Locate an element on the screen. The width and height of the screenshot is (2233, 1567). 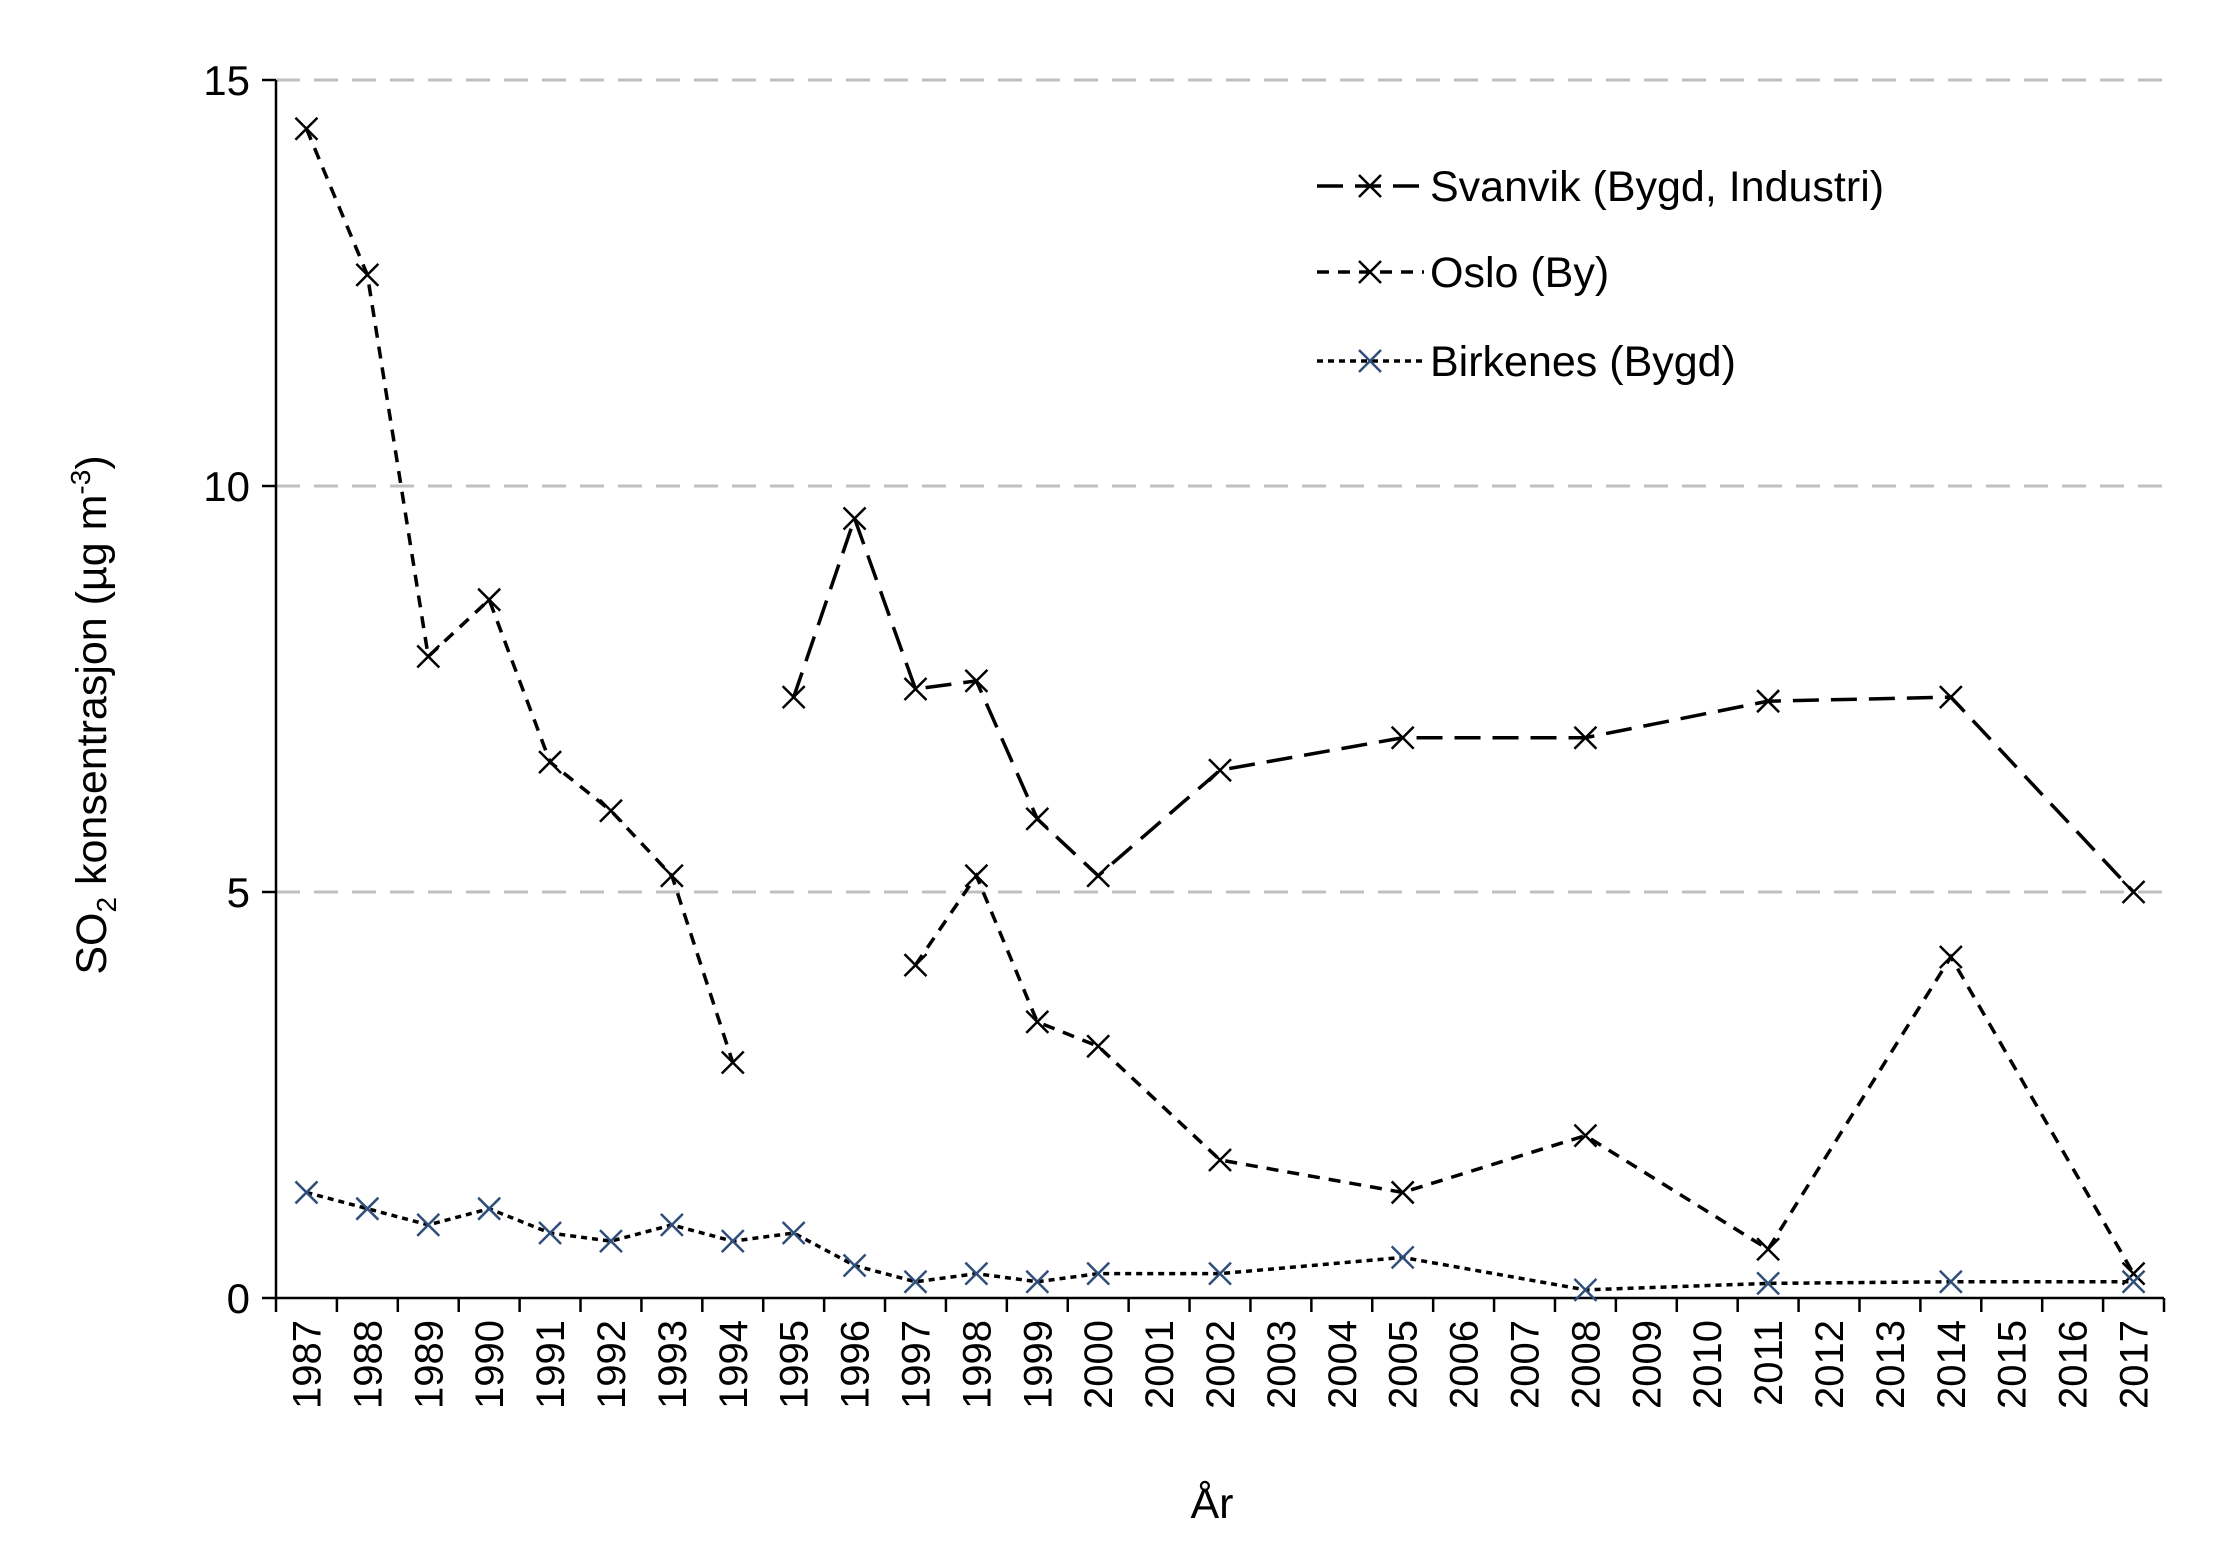
y-tick-label: 5 is located at coordinates (238, 892).